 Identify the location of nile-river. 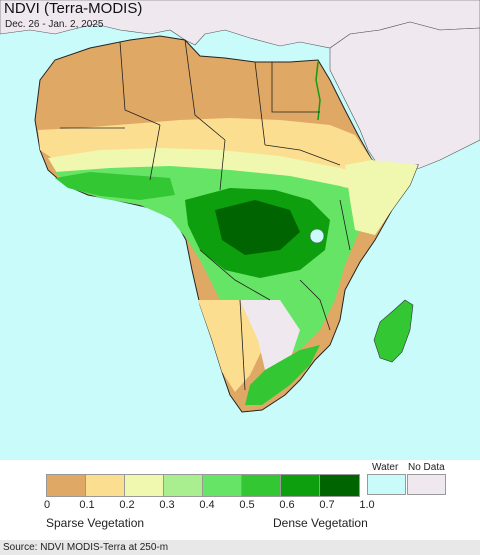
(318, 91).